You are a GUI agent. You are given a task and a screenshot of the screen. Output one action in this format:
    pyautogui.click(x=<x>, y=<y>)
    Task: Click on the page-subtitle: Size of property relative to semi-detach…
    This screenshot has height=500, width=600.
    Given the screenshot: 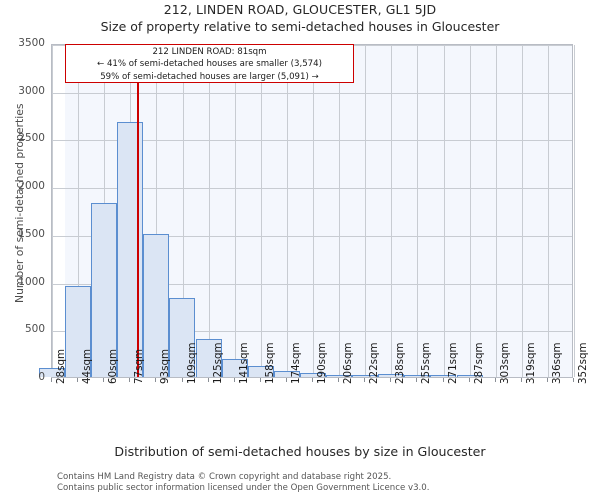 What is the action you would take?
    pyautogui.click(x=300, y=26)
    